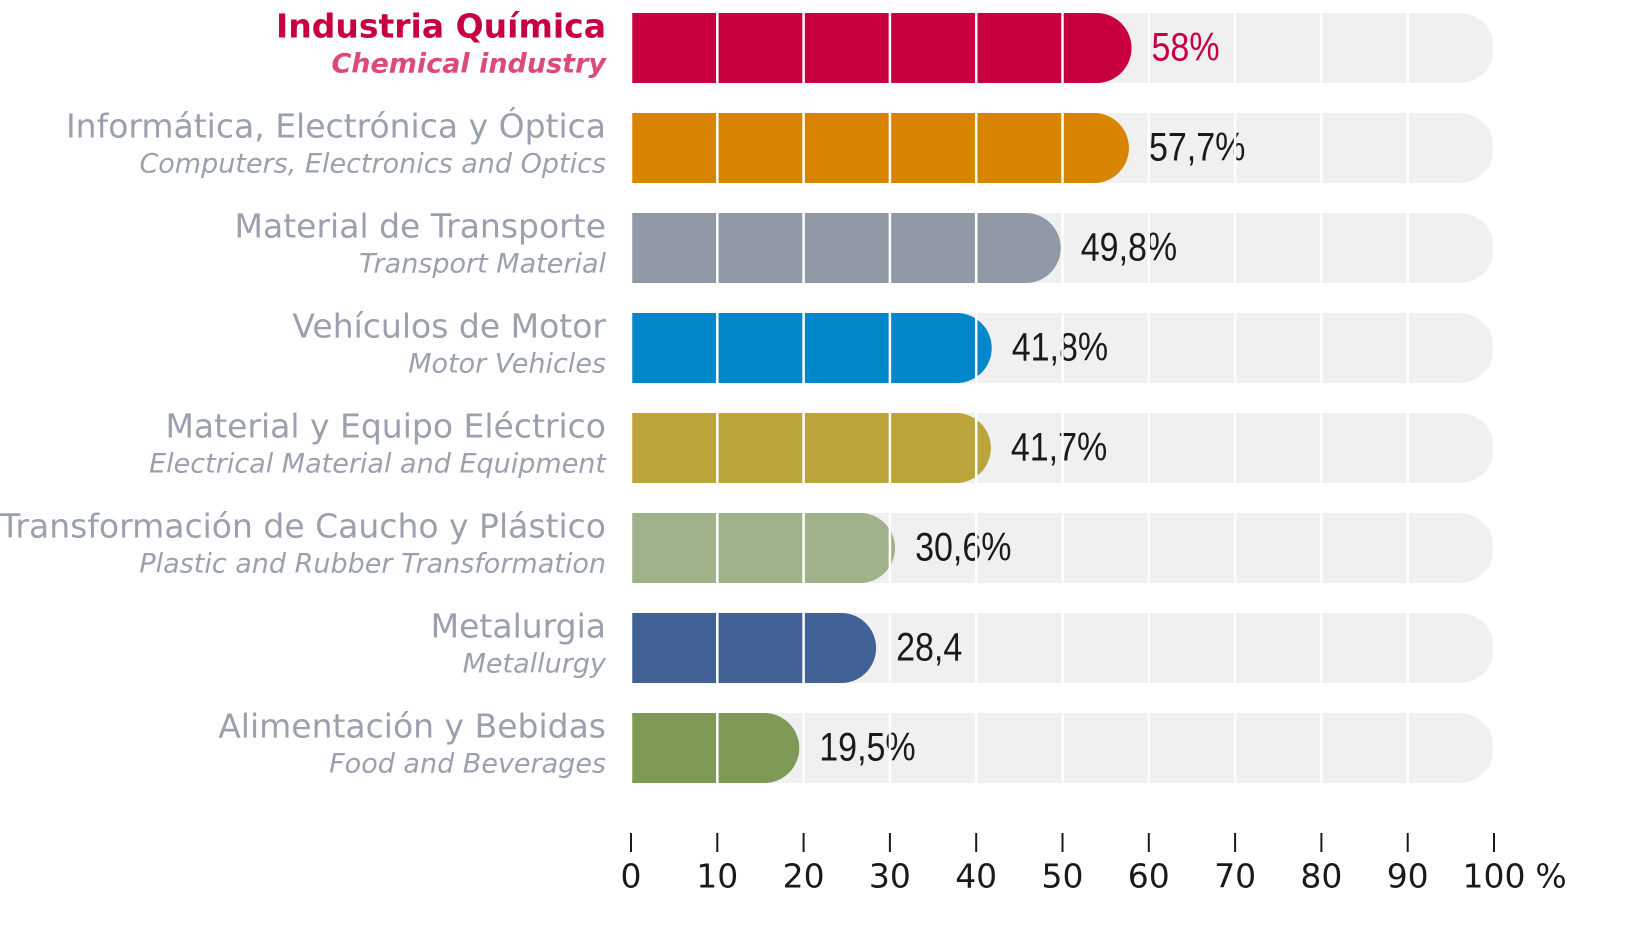  Describe the element at coordinates (372, 164) in the screenshot. I see `category-label-en: Computers, Electronics and Optics` at that location.